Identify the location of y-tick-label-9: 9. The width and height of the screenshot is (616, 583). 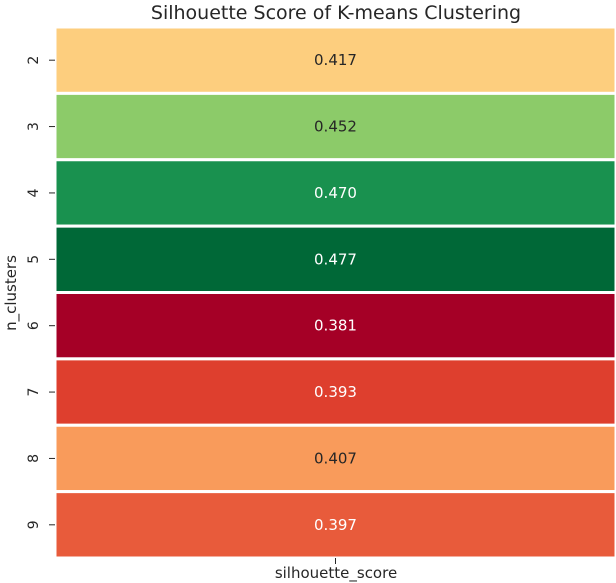
(34, 524).